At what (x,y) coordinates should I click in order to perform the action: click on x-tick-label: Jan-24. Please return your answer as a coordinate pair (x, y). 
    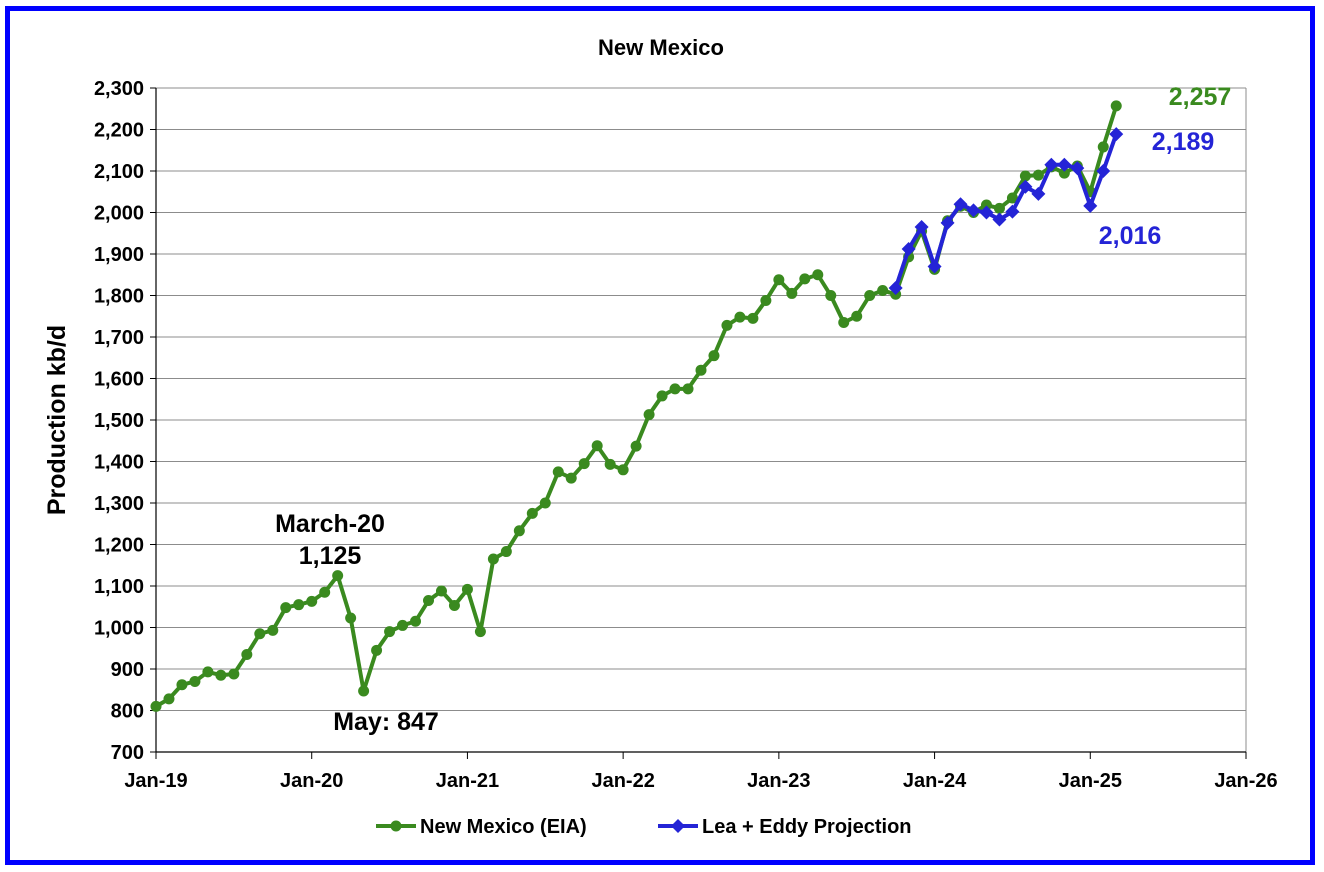
    Looking at the image, I should click on (935, 781).